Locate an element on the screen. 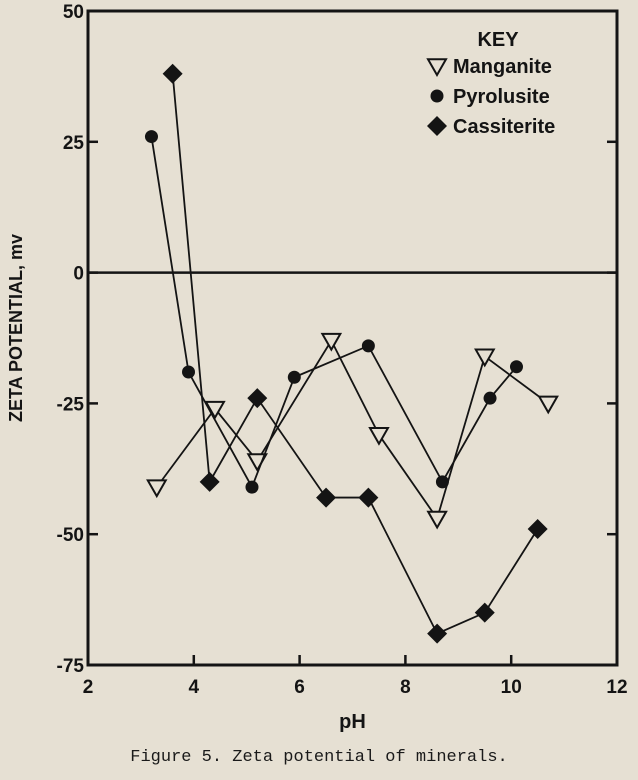  legend-label: Cassiterite is located at coordinates (504, 127).